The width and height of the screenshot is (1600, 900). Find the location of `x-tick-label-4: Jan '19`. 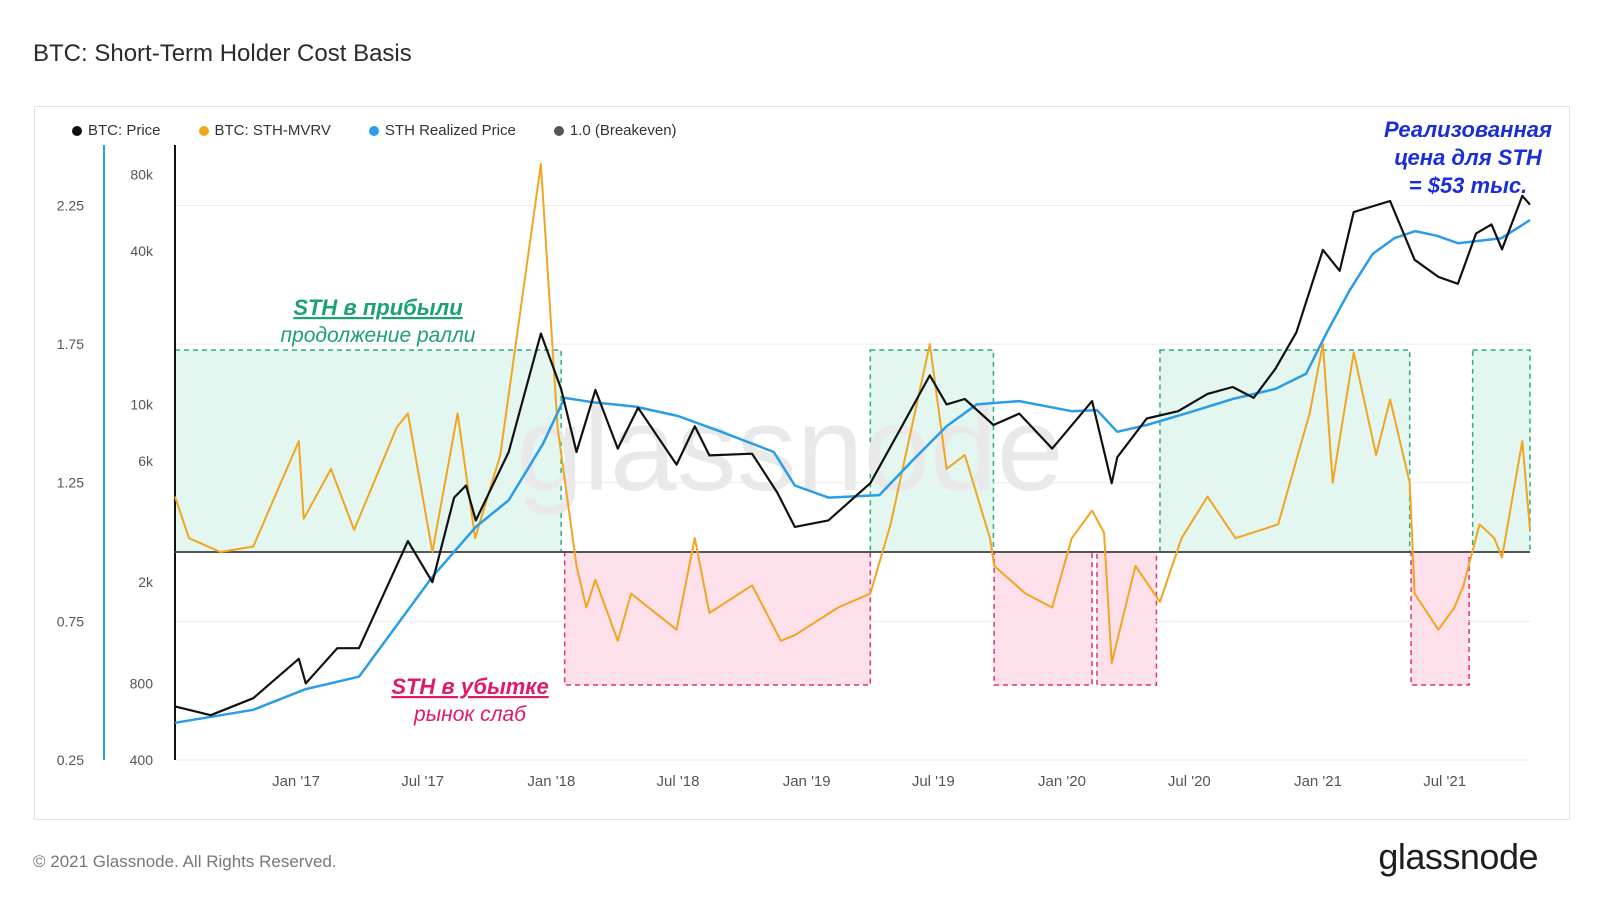

x-tick-label-4: Jan '19 is located at coordinates (807, 781).